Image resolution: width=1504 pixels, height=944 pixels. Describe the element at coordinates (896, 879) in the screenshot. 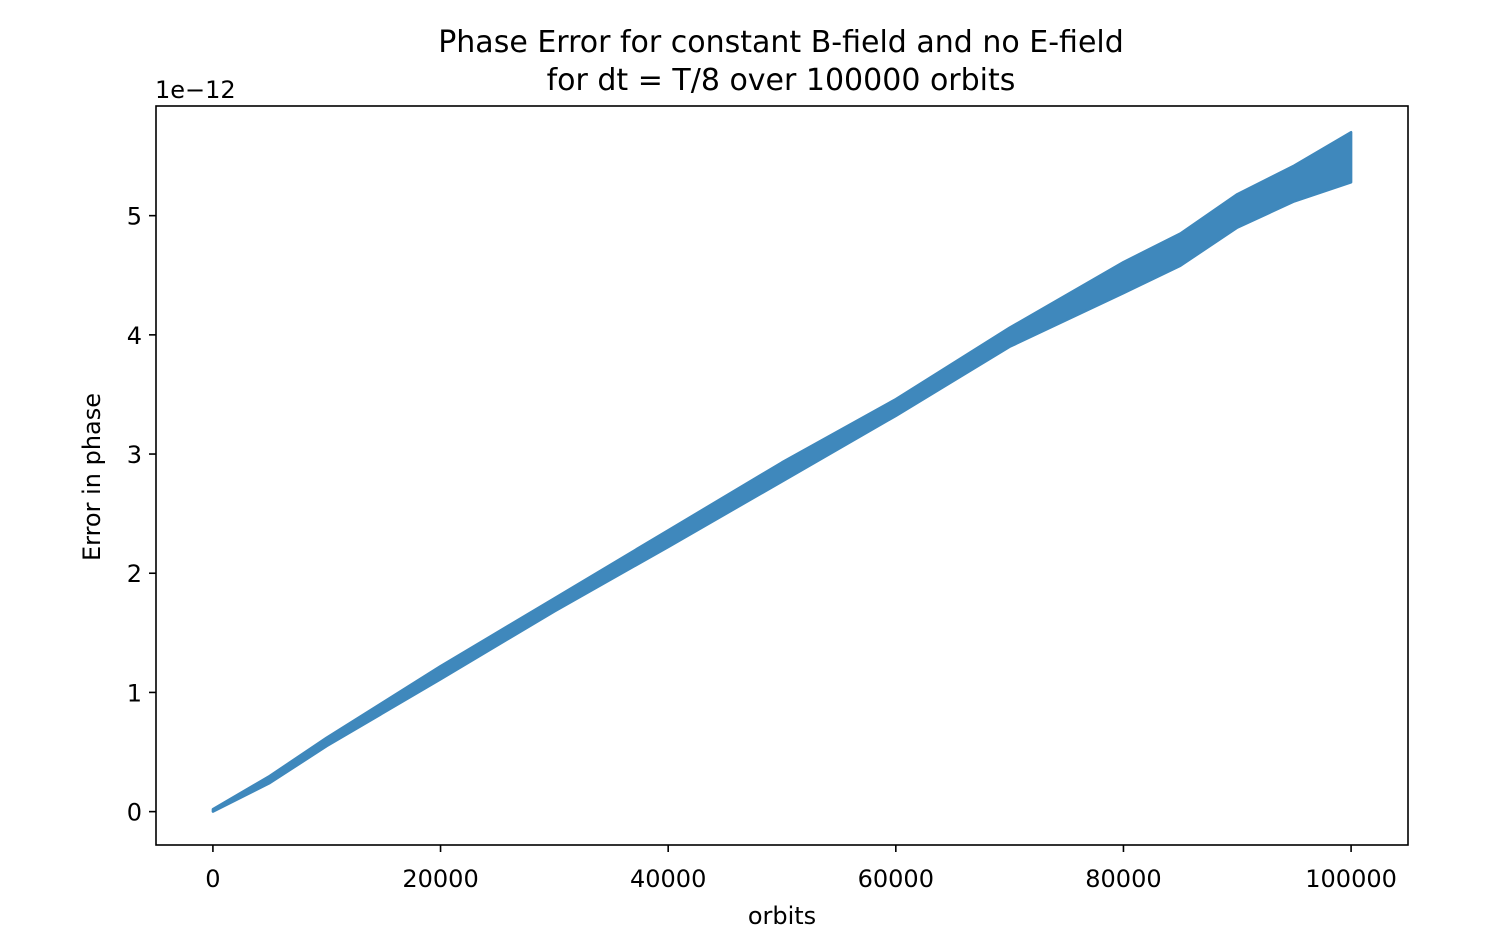

I see `x-tick-label: 60000` at that location.